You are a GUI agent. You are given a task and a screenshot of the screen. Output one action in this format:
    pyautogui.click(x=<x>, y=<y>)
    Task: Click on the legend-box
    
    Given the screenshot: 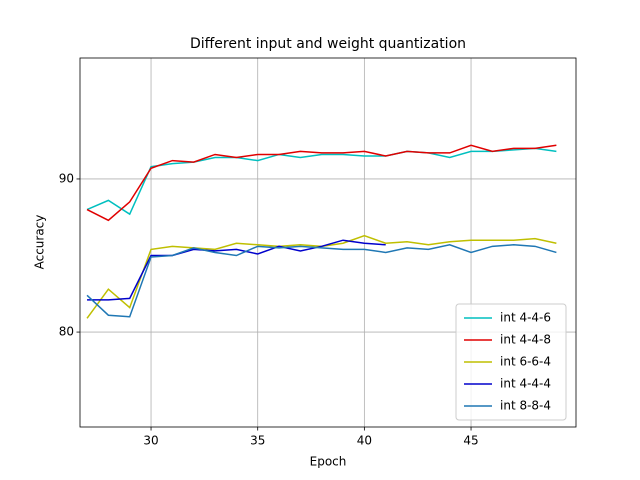 What is the action you would take?
    pyautogui.click(x=511, y=362)
    